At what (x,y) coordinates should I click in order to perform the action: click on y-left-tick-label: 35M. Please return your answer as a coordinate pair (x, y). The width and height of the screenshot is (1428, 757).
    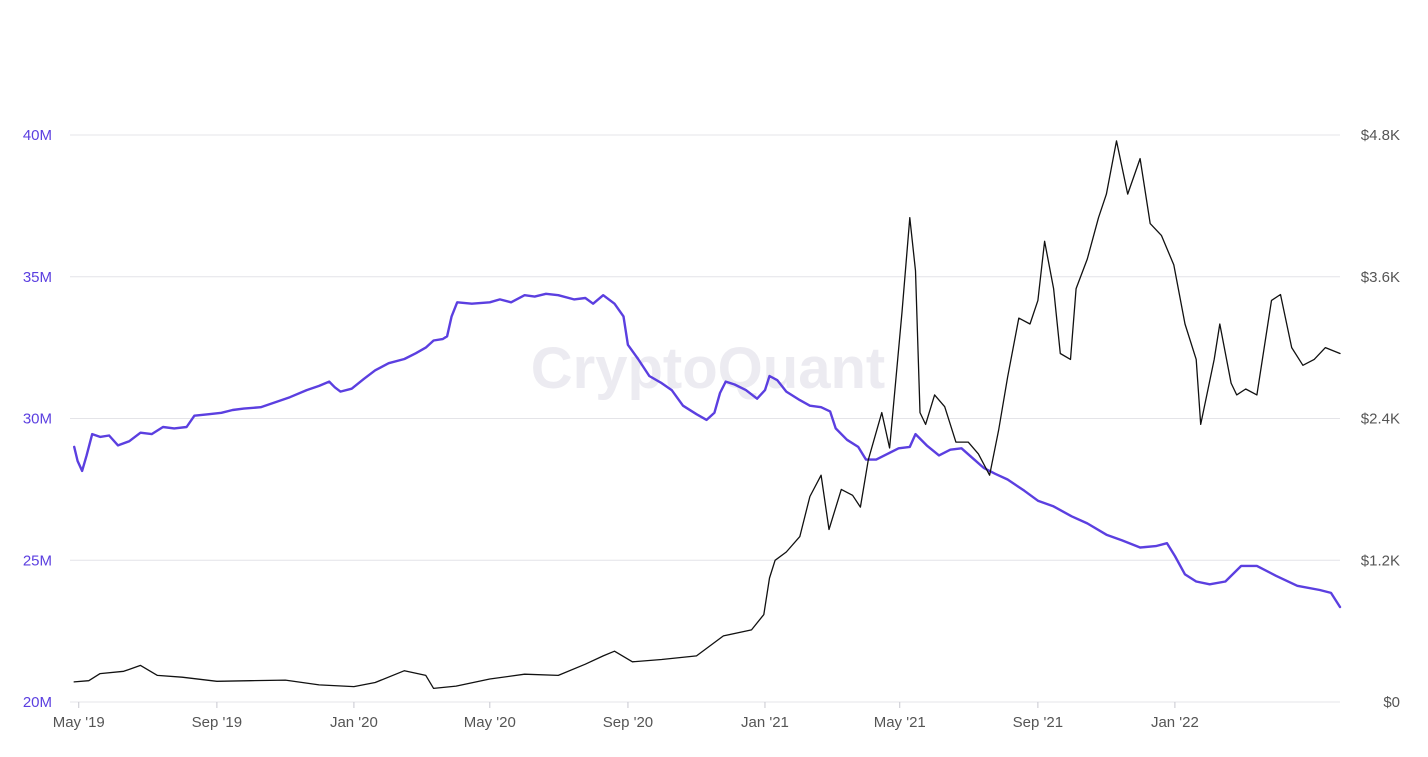
    Looking at the image, I should click on (37, 277).